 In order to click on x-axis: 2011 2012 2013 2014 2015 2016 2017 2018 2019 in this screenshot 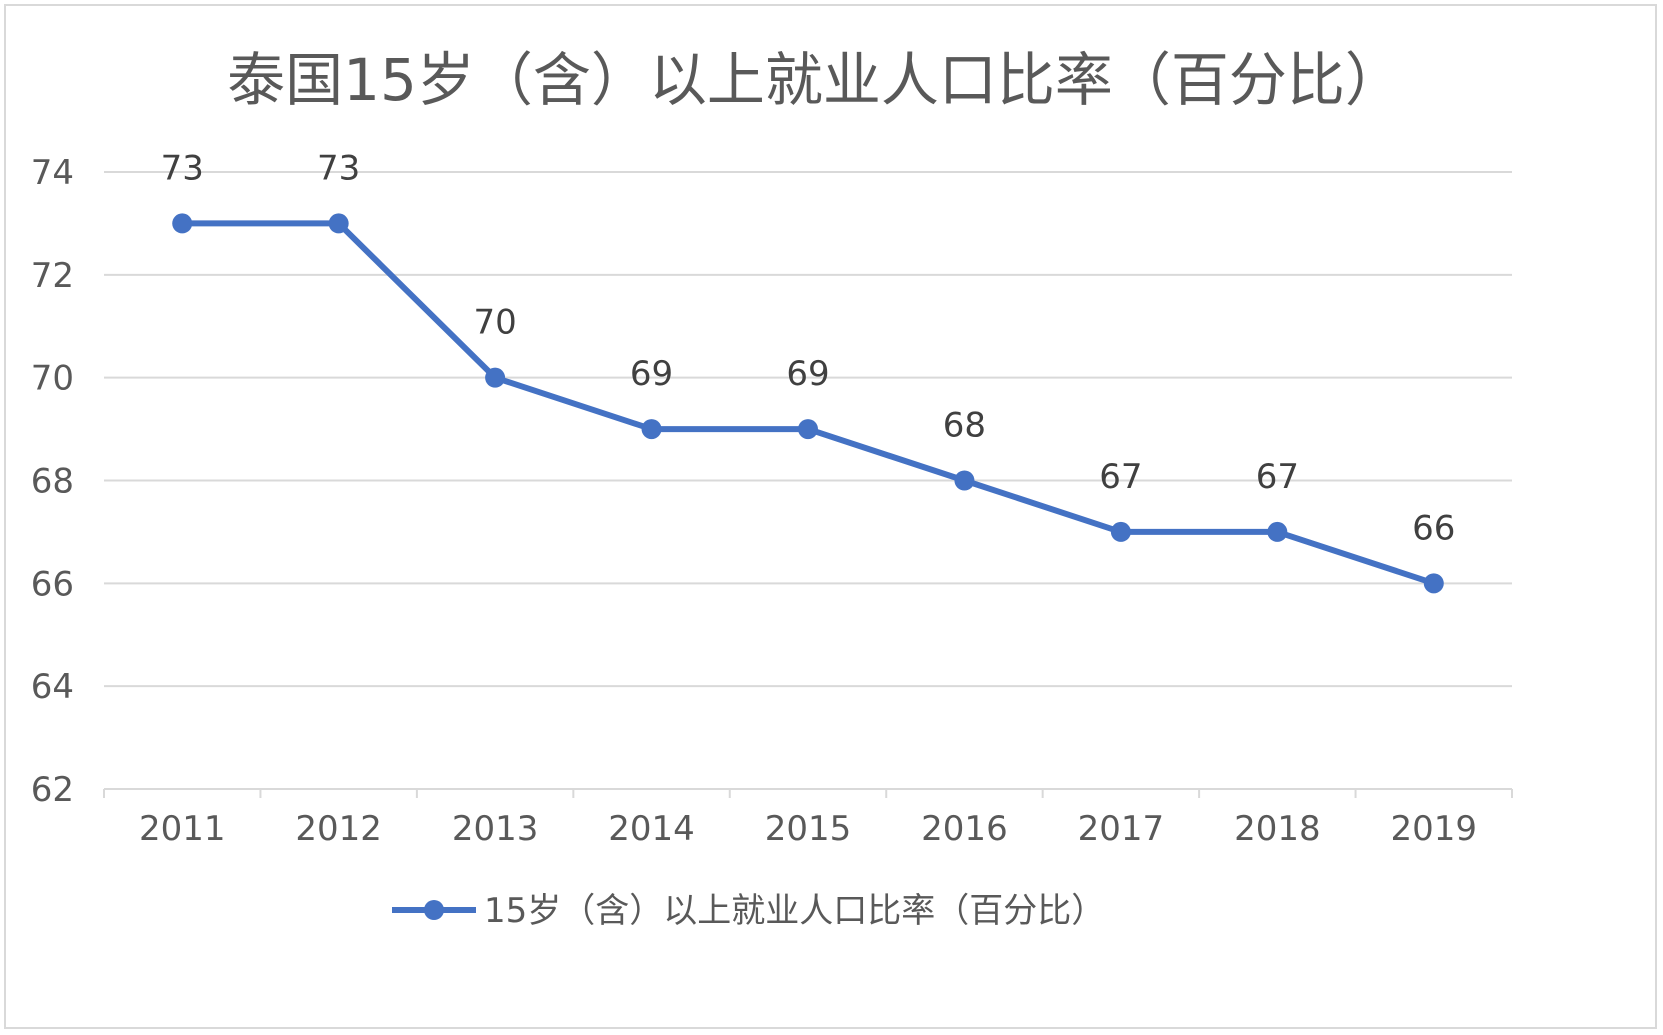, I will do `click(808, 818)`.